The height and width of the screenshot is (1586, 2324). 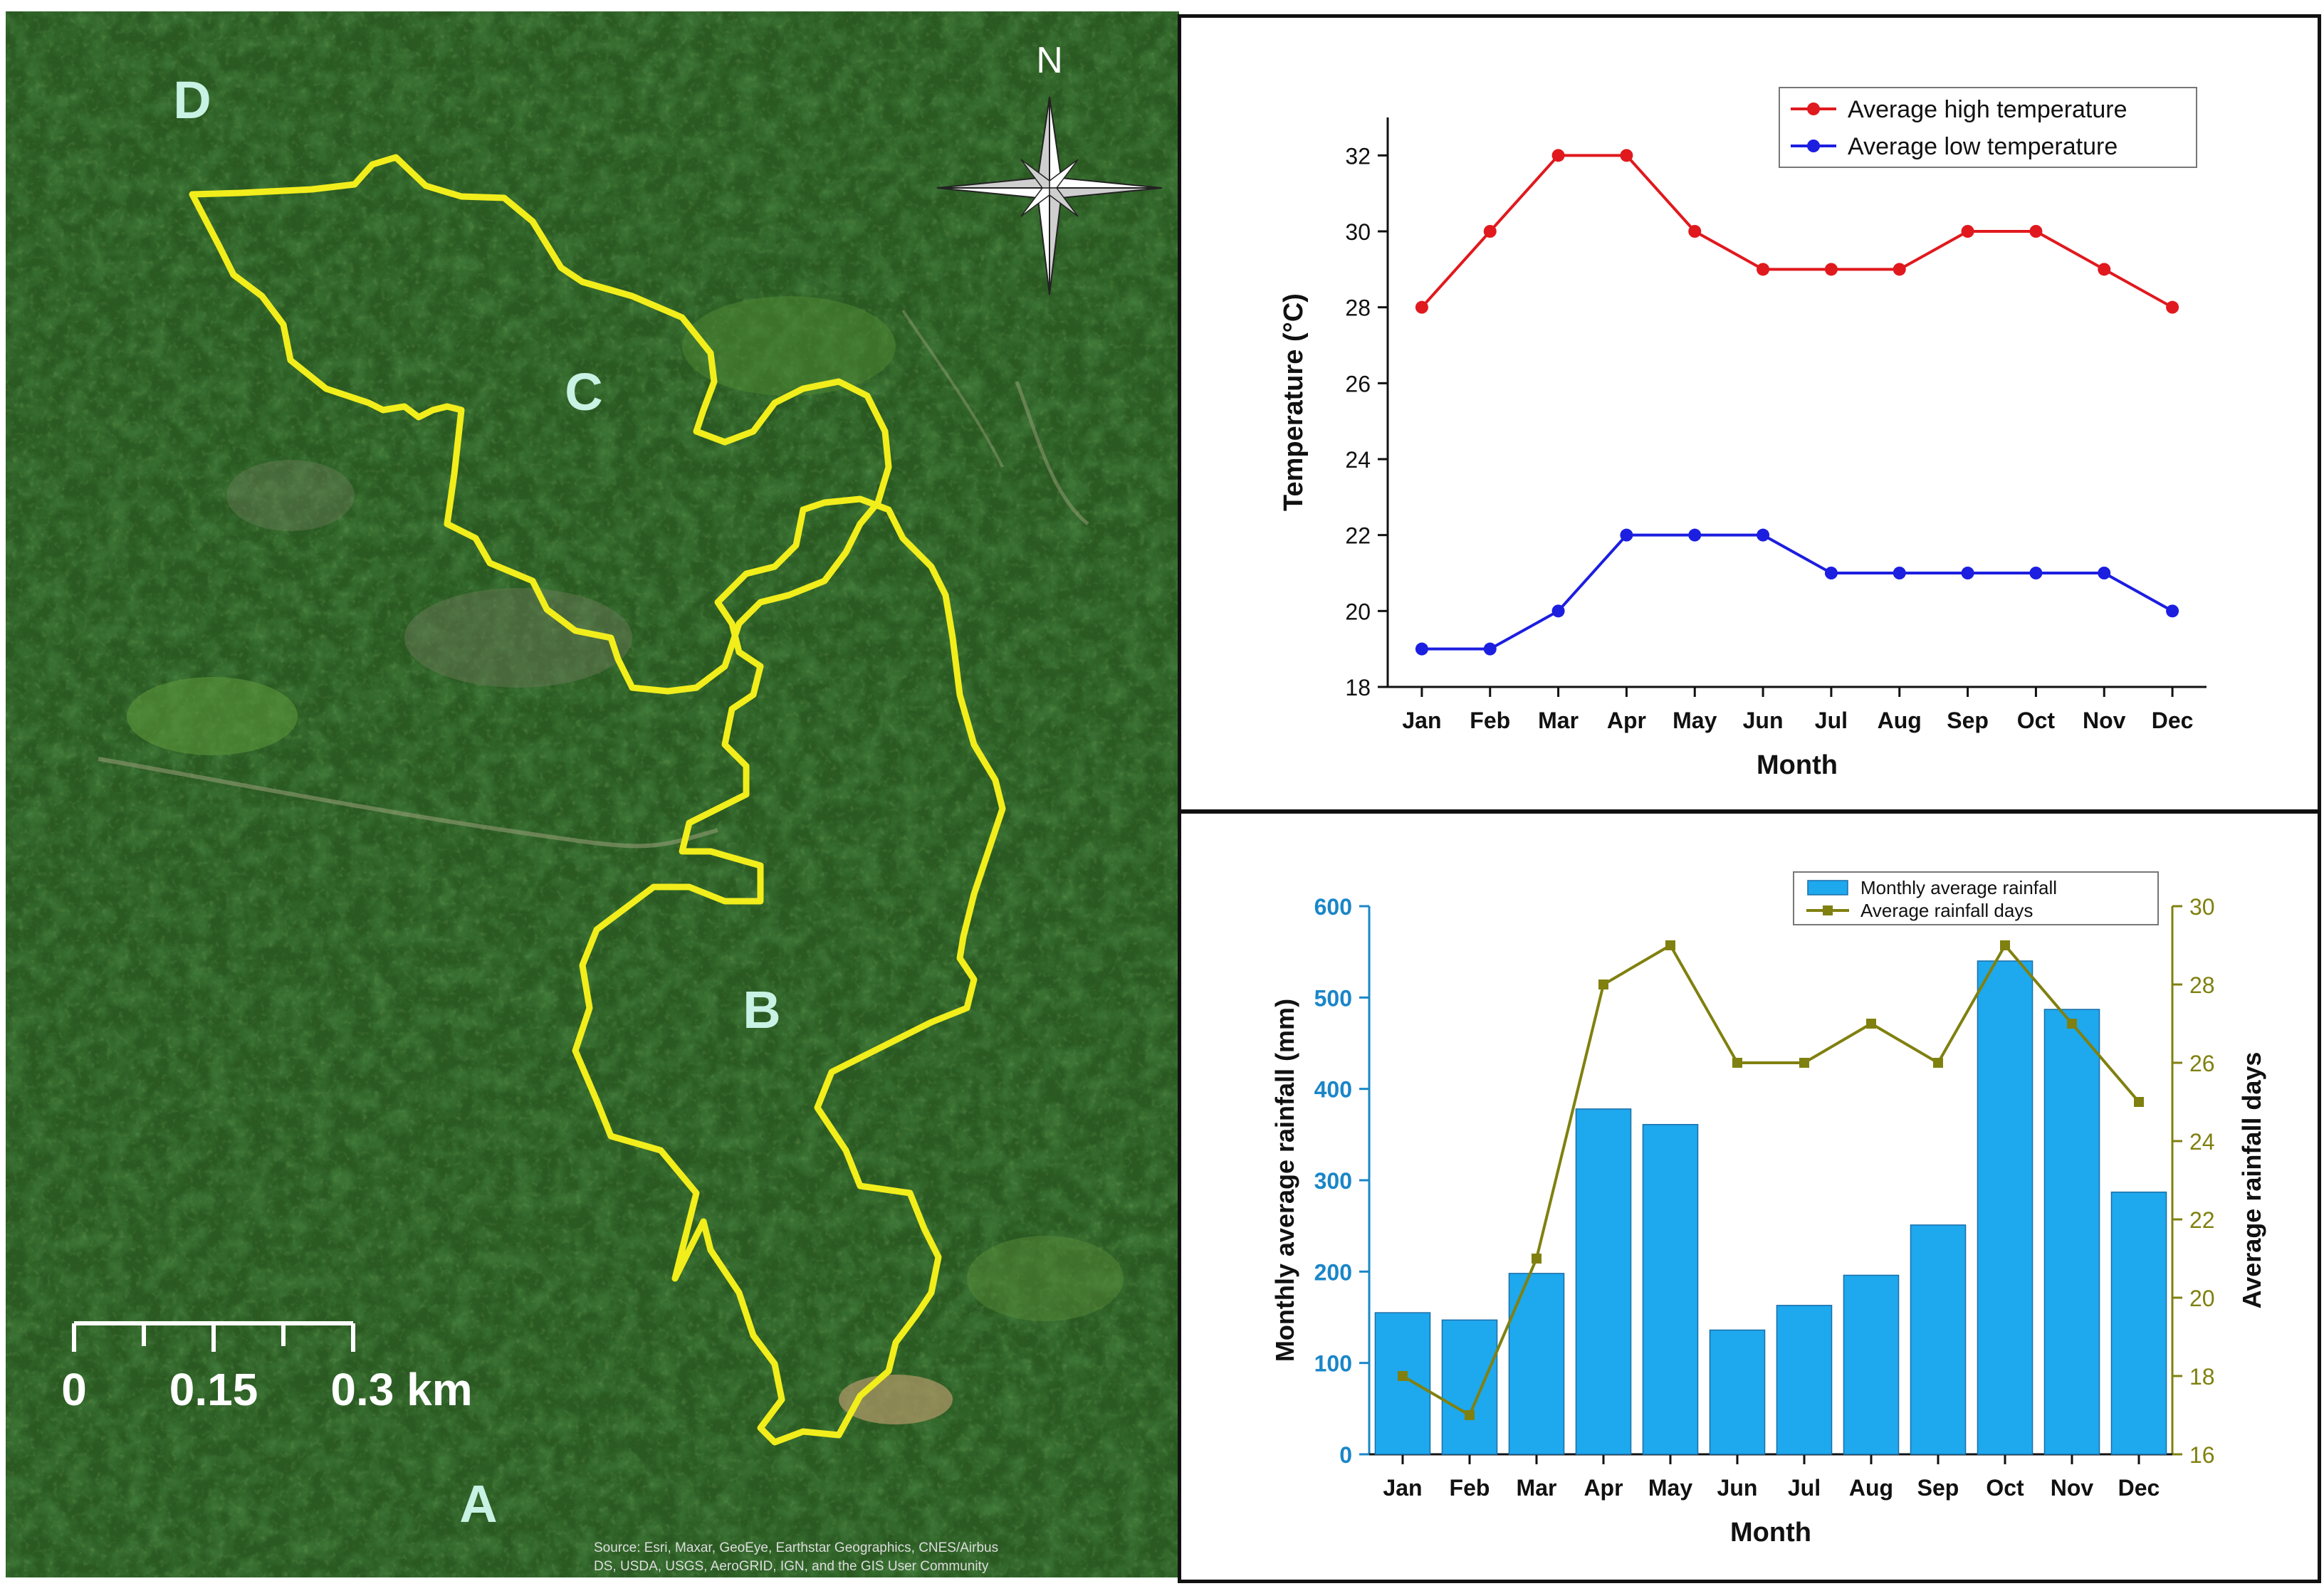 I want to click on rainfall-y-tick-label: 0, so click(x=1345, y=1455).